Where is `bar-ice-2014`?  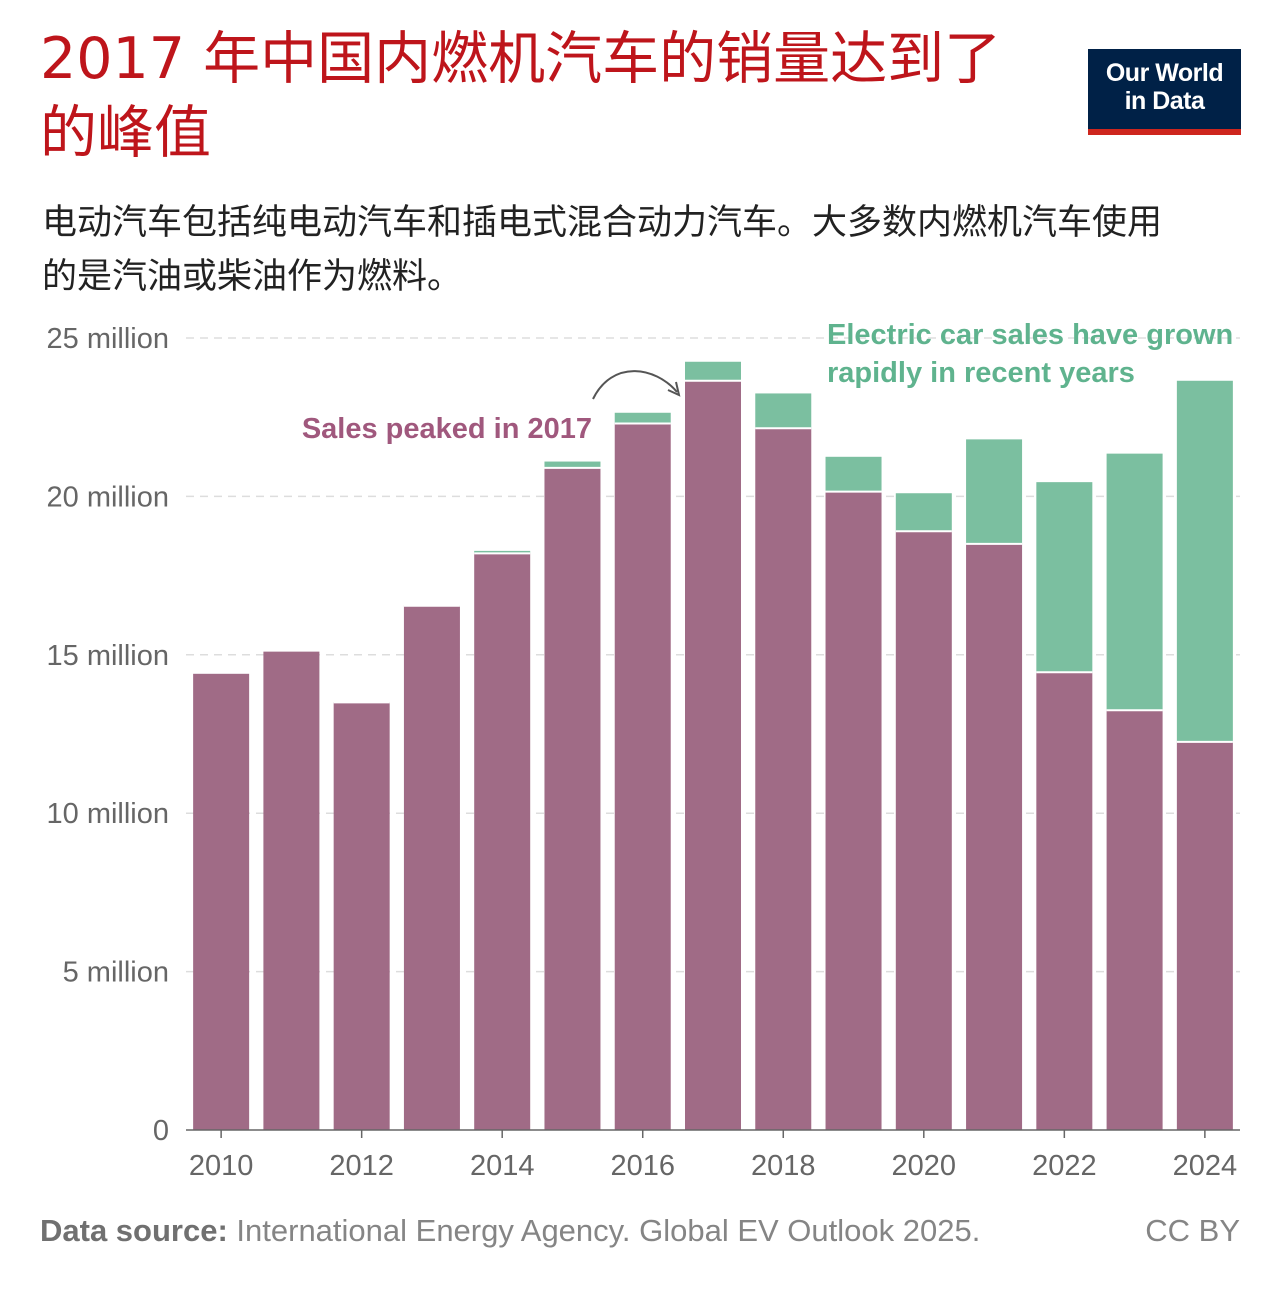
bar-ice-2014 is located at coordinates (502, 841).